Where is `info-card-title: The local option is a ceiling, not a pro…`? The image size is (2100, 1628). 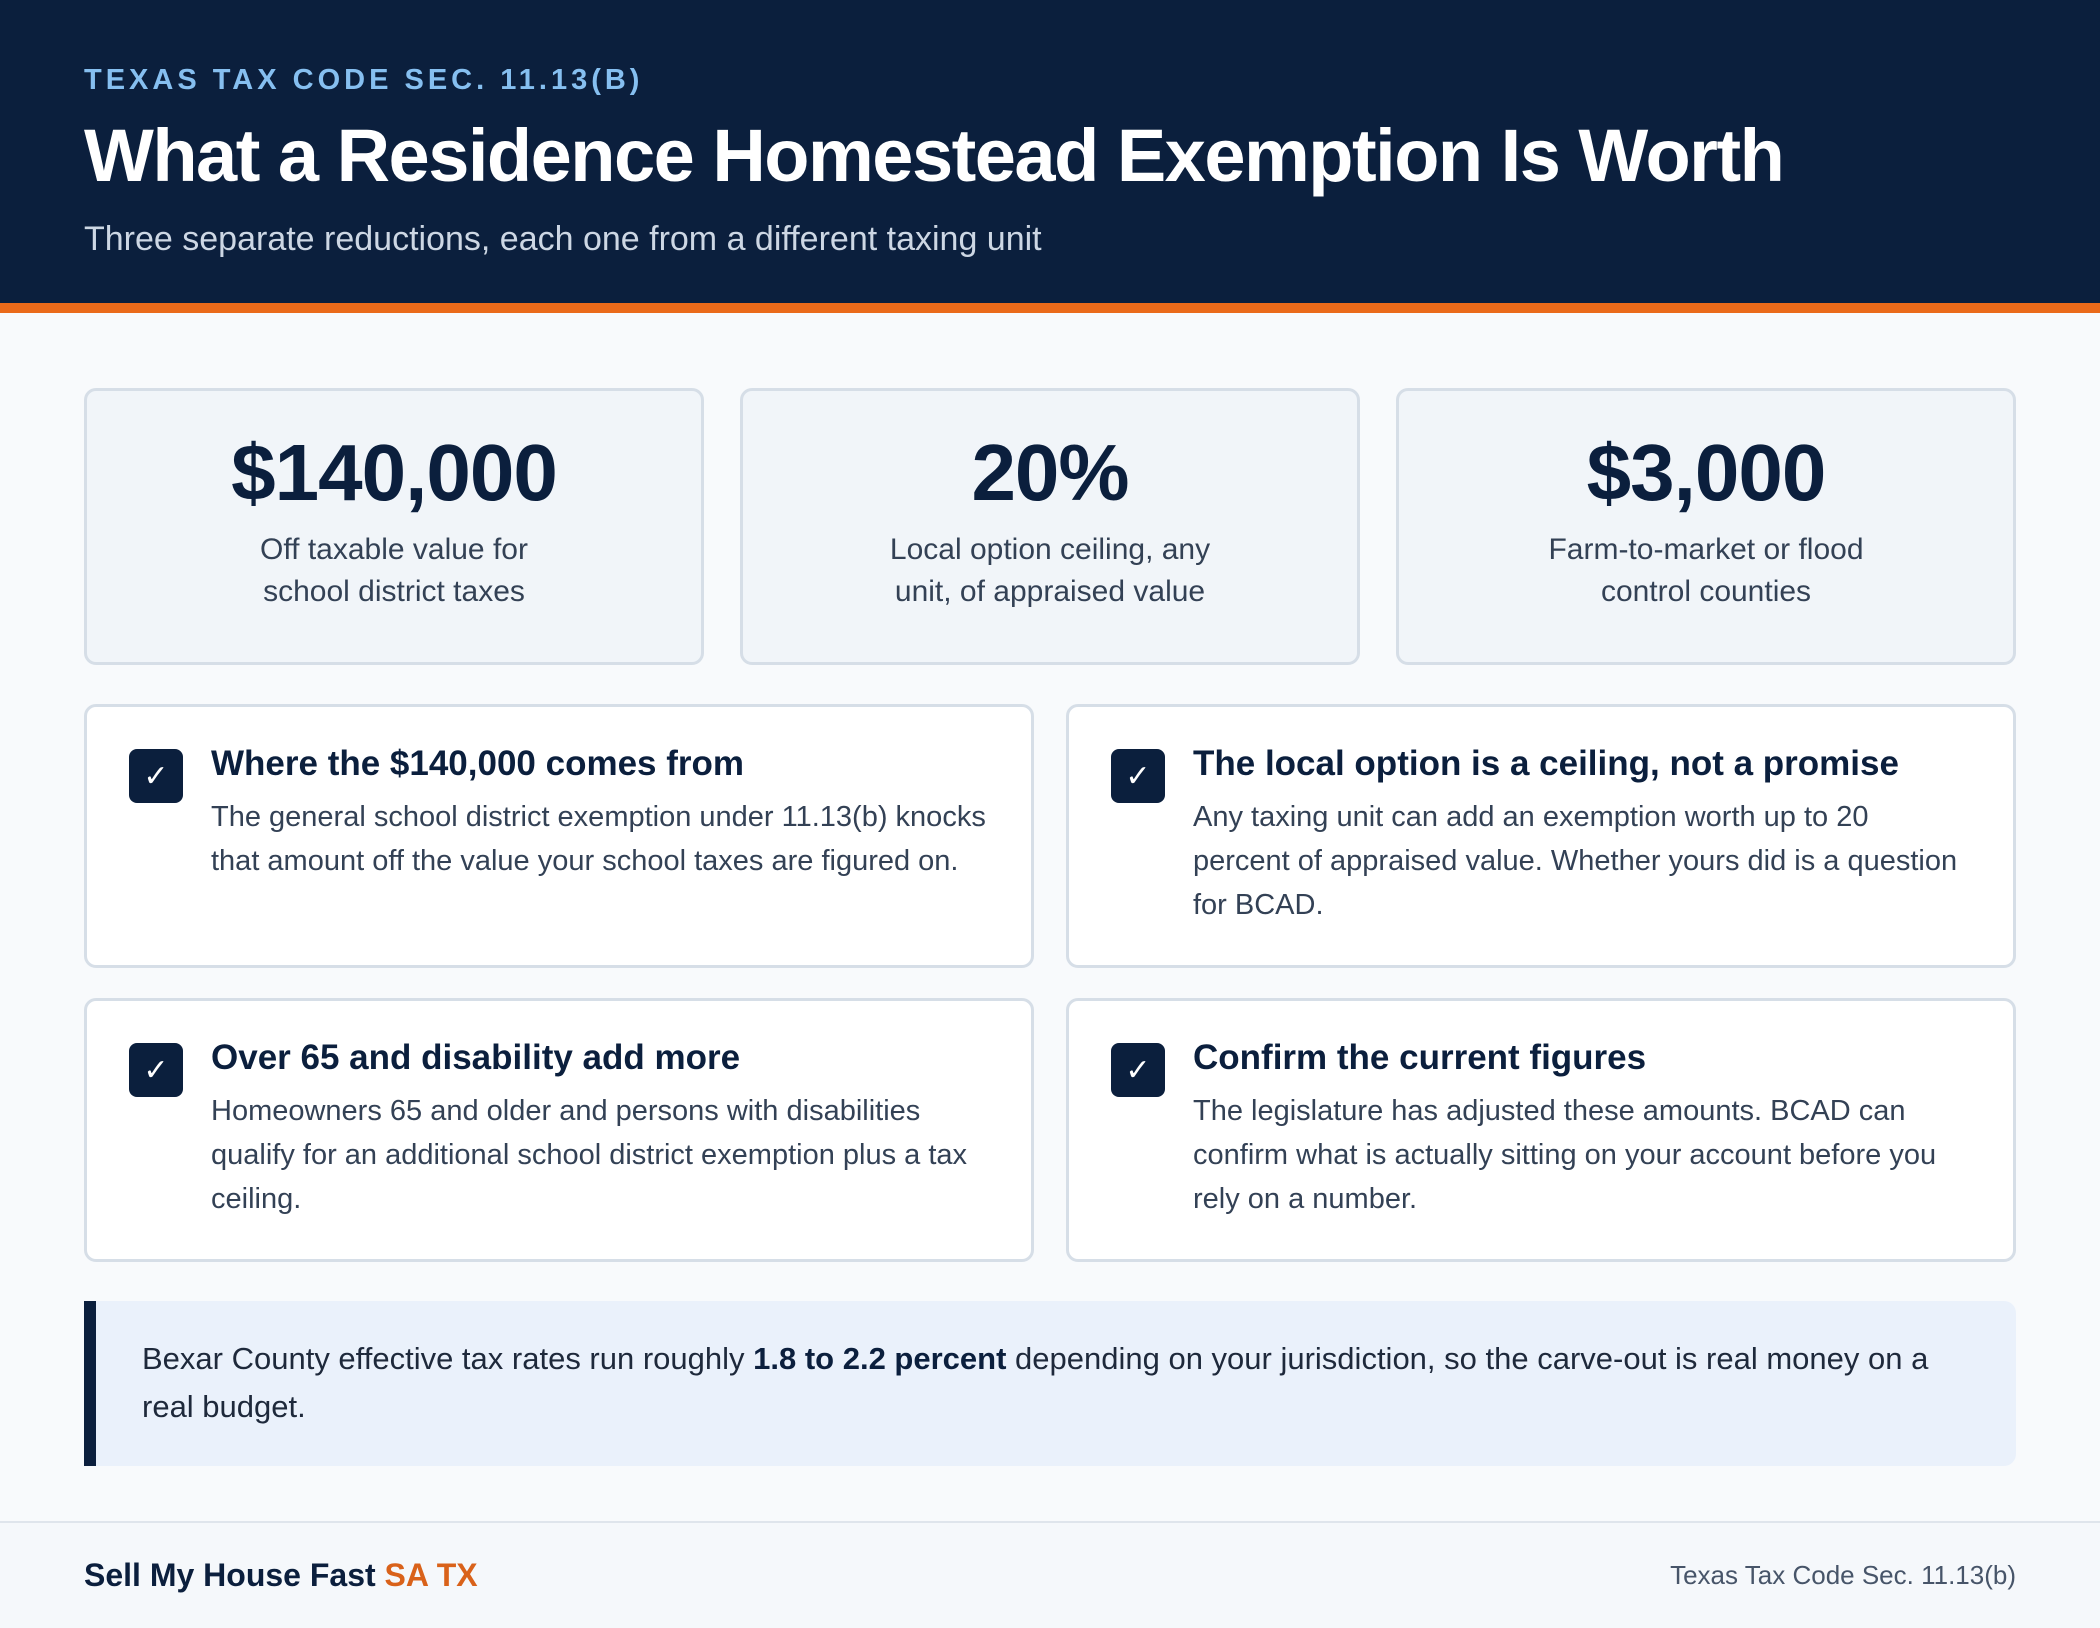 info-card-title: The local option is a ceiling, not a pro… is located at coordinates (1546, 763).